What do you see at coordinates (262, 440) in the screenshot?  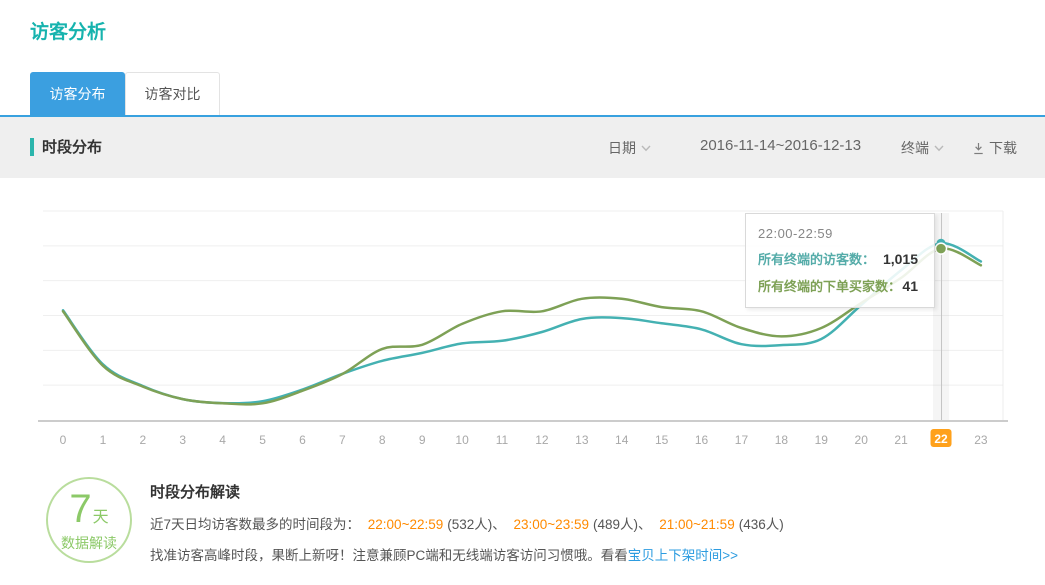 I see `x-tick-label: 5` at bounding box center [262, 440].